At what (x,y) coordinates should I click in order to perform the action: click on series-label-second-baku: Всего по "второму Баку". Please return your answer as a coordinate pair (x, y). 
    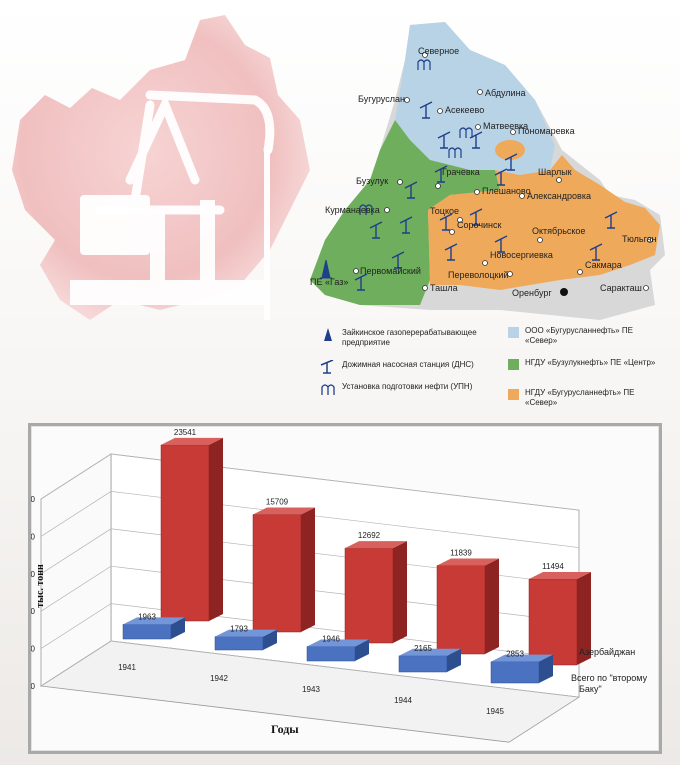
    Looking at the image, I should click on (609, 683).